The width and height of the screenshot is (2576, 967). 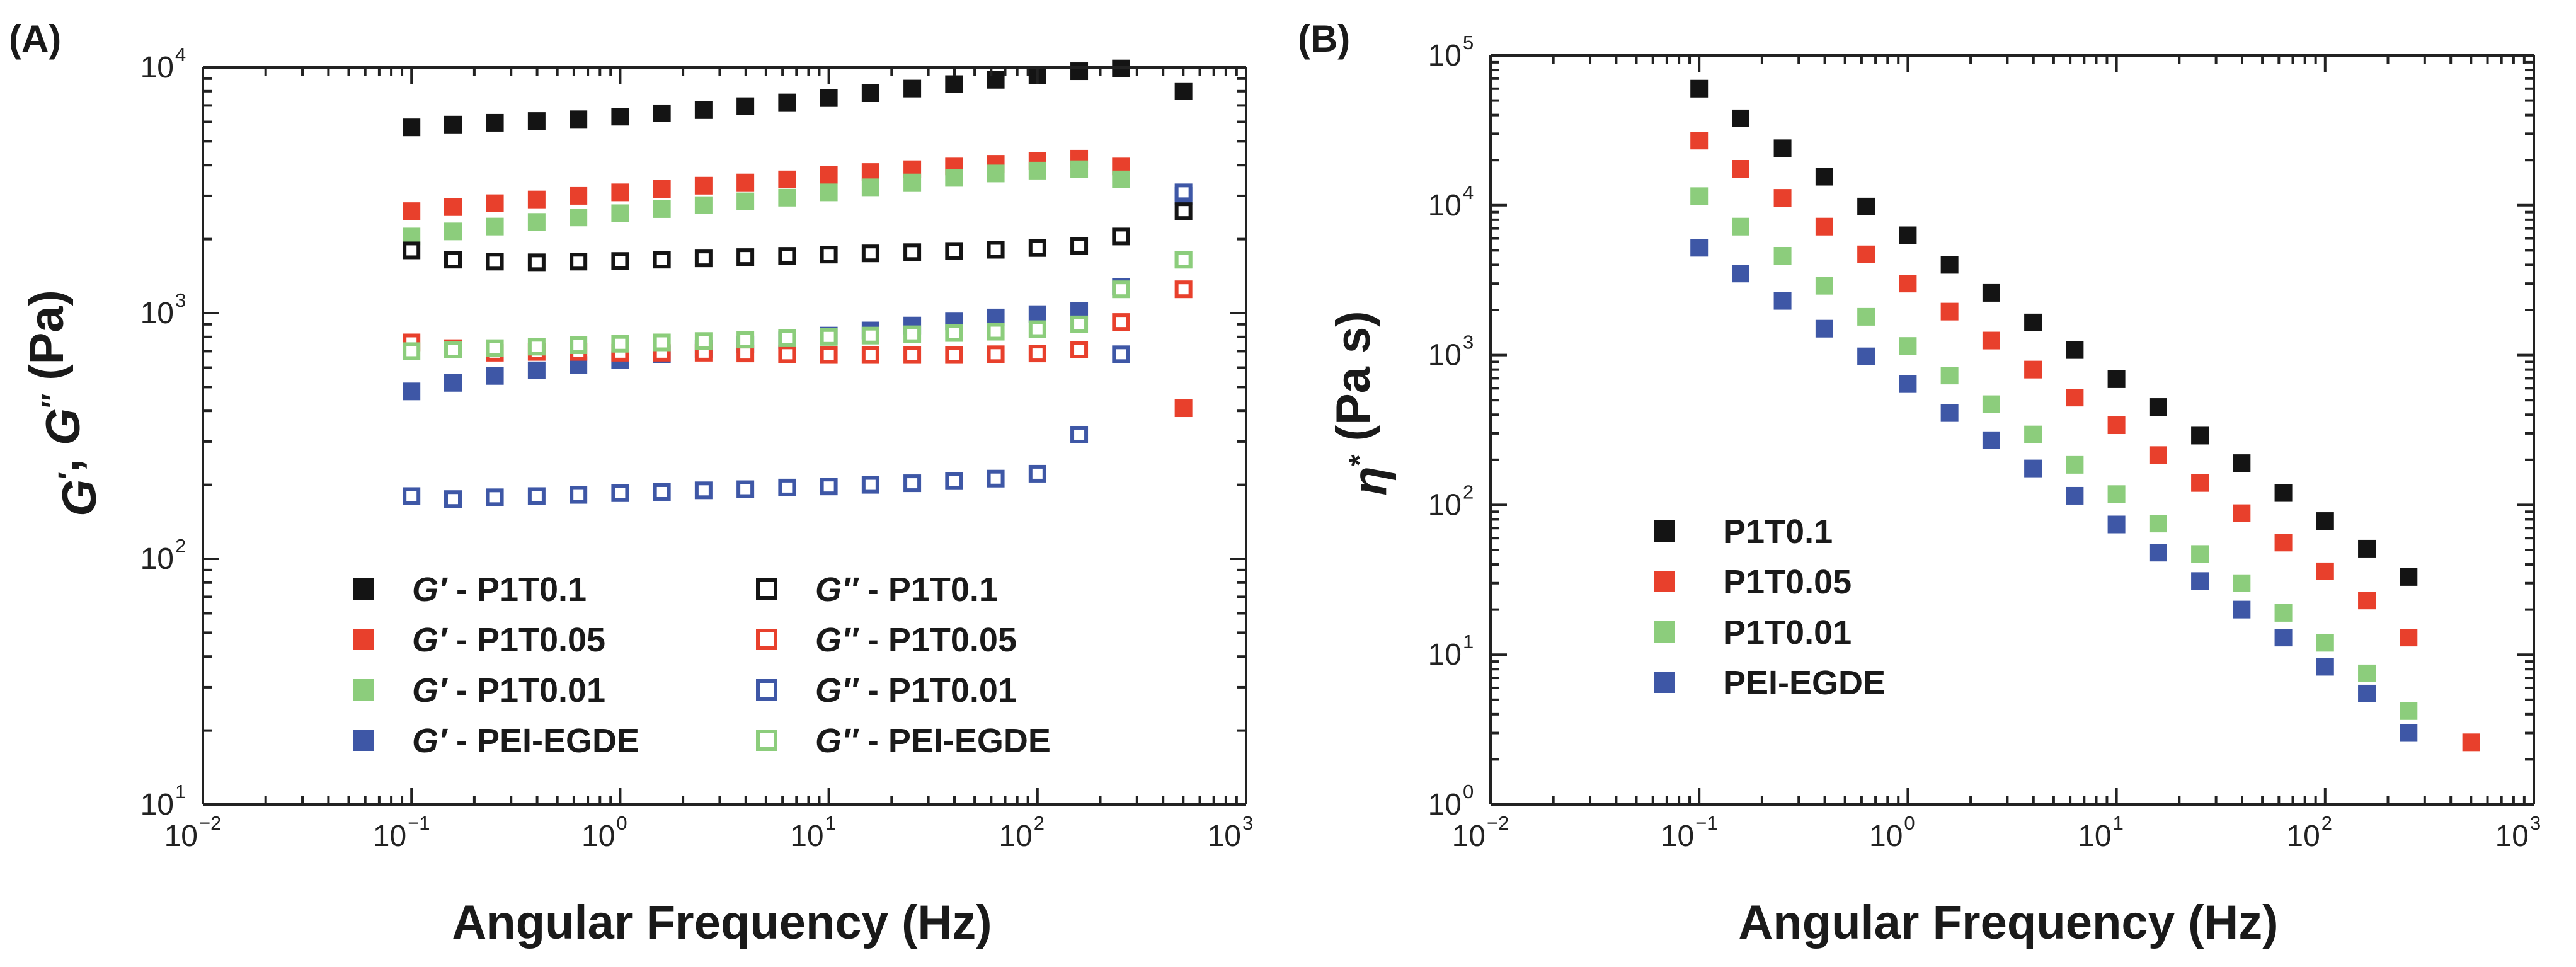 I want to click on panel-b-x-tick-label: 10 1, so click(x=2101, y=832).